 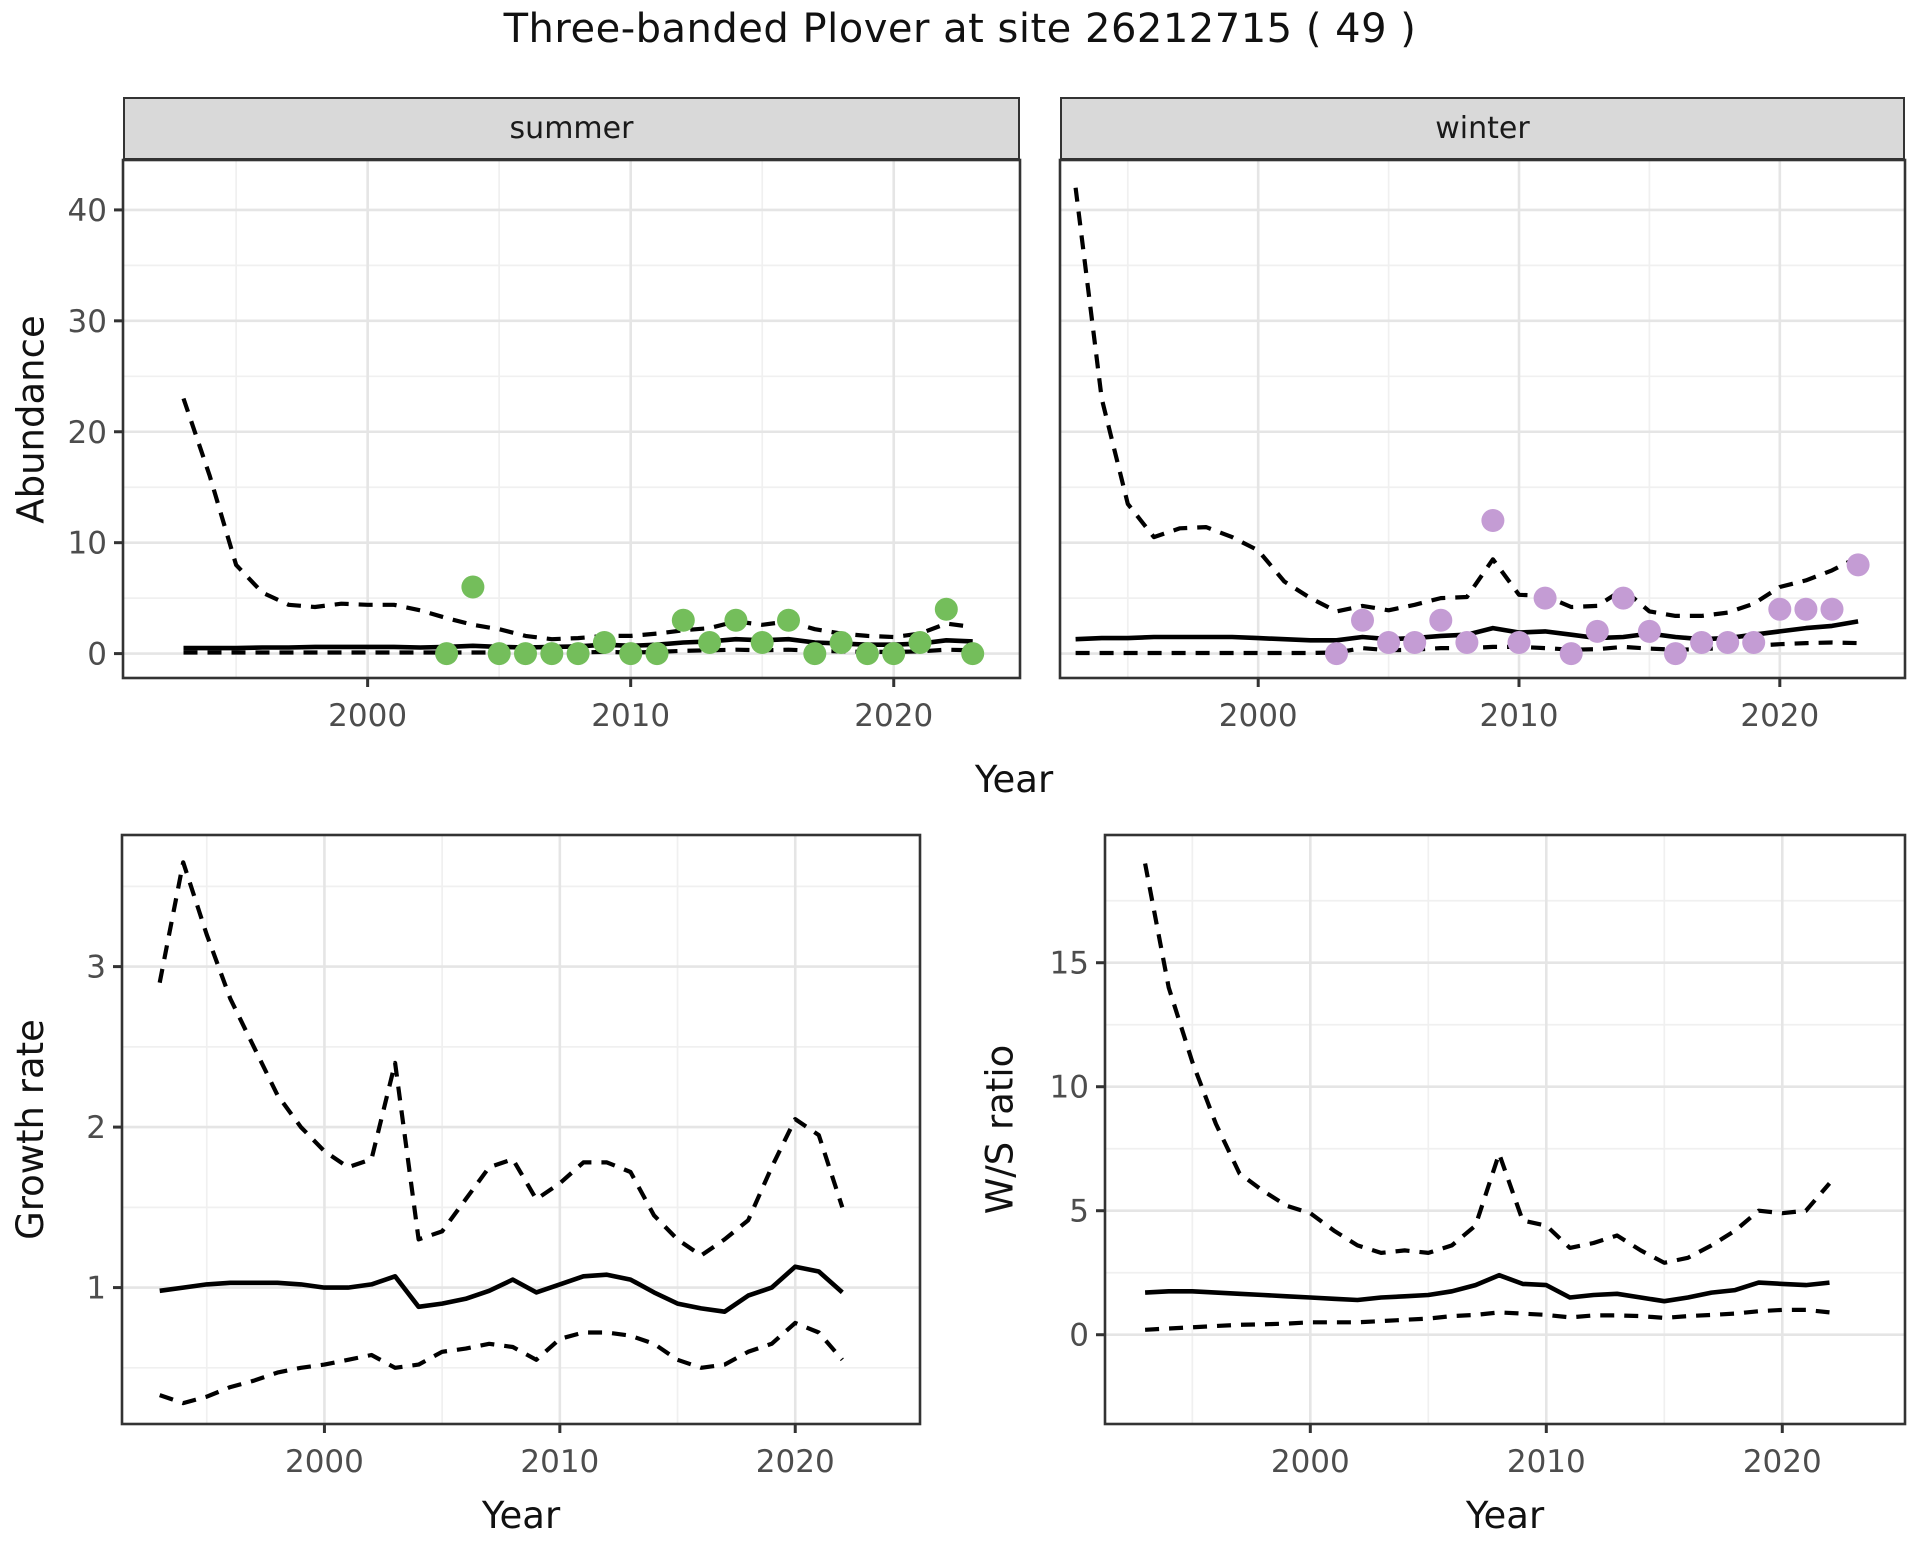 What do you see at coordinates (87, 433) in the screenshot?
I see `svg-text: 20` at bounding box center [87, 433].